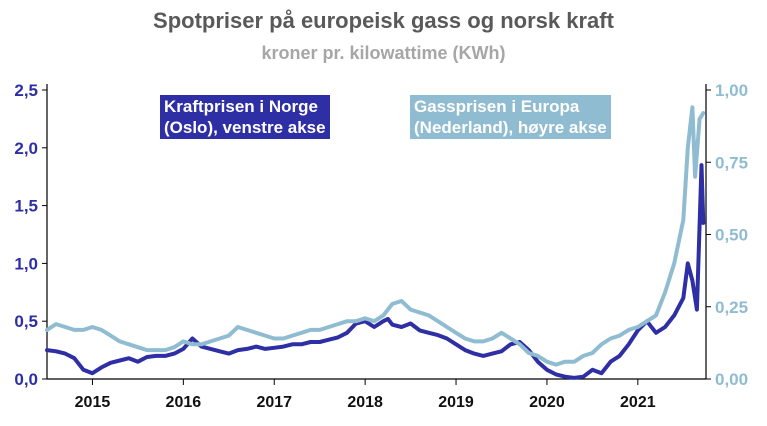 This screenshot has width=767, height=426. I want to click on legend-kraft-line2: (Oslo), venstre akse, so click(245, 127).